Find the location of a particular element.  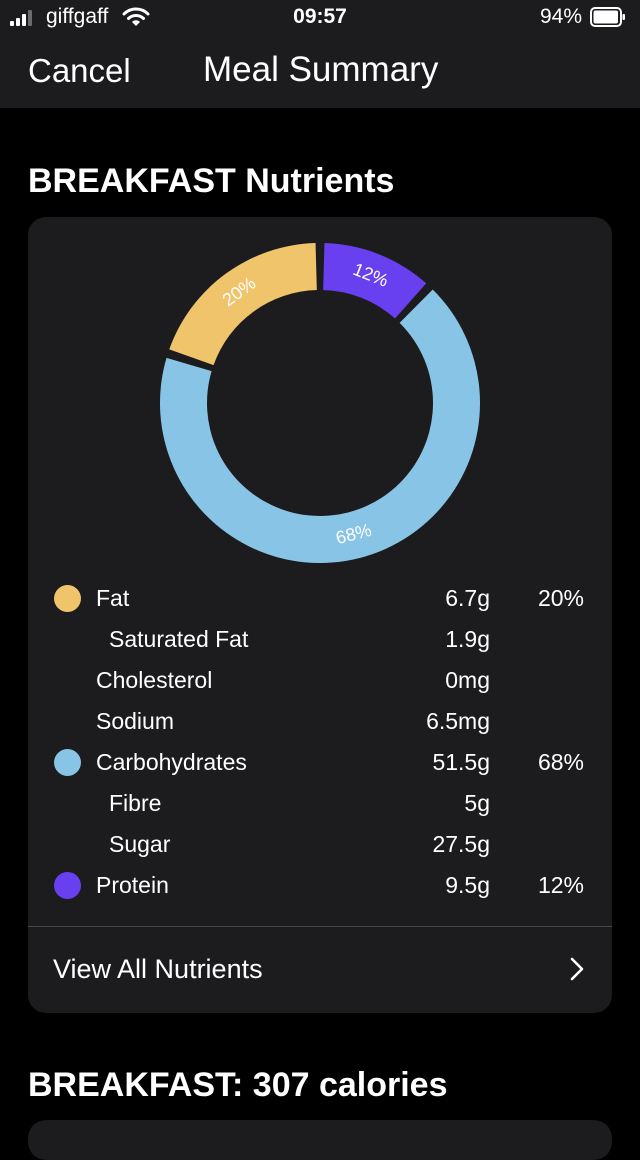

nutrient-percent: 68% is located at coordinates (560, 762).